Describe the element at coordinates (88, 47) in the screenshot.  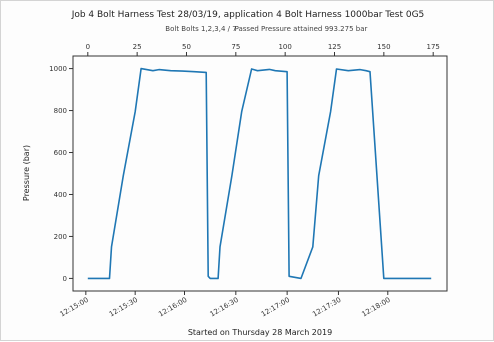
I see `top-tick-label: 0` at that location.